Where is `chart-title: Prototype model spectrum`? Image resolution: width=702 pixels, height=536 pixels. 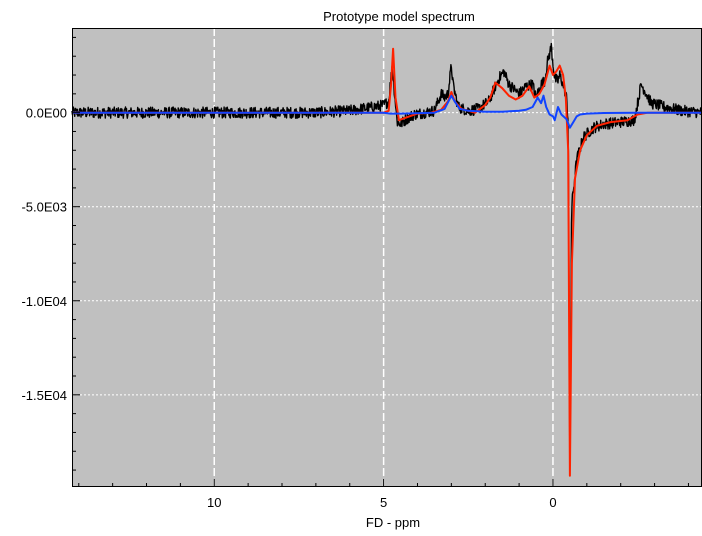 chart-title: Prototype model spectrum is located at coordinates (399, 16).